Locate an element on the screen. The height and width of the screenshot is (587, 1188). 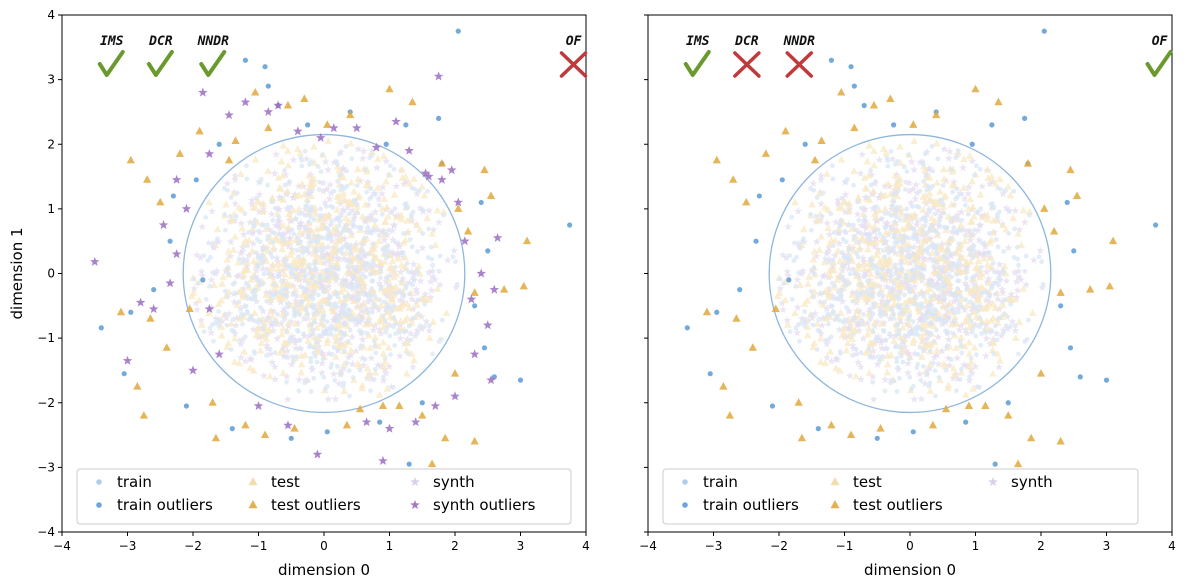
metric-label: OF is located at coordinates (574, 41).